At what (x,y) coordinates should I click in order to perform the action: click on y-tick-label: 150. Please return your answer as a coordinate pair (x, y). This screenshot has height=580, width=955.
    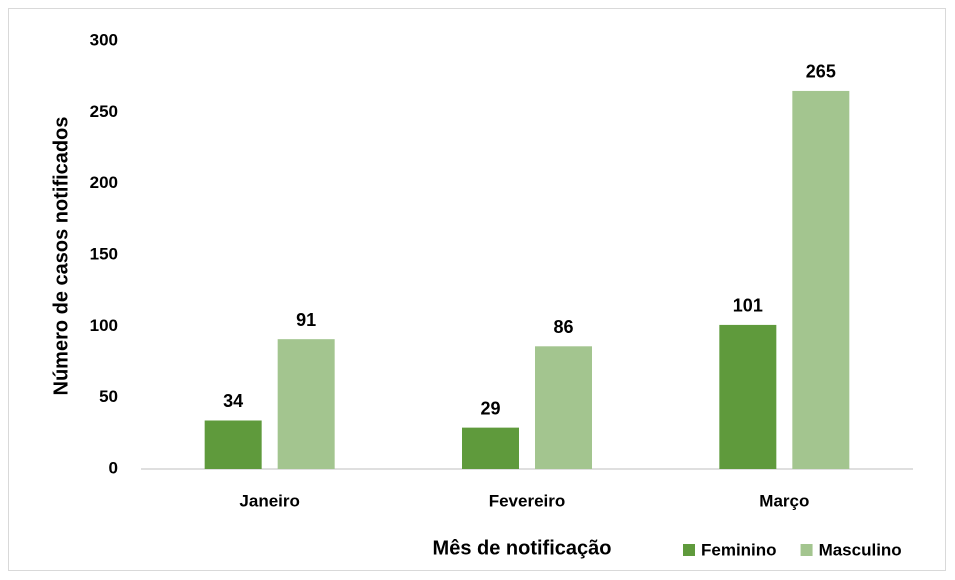
    Looking at the image, I should click on (104, 253).